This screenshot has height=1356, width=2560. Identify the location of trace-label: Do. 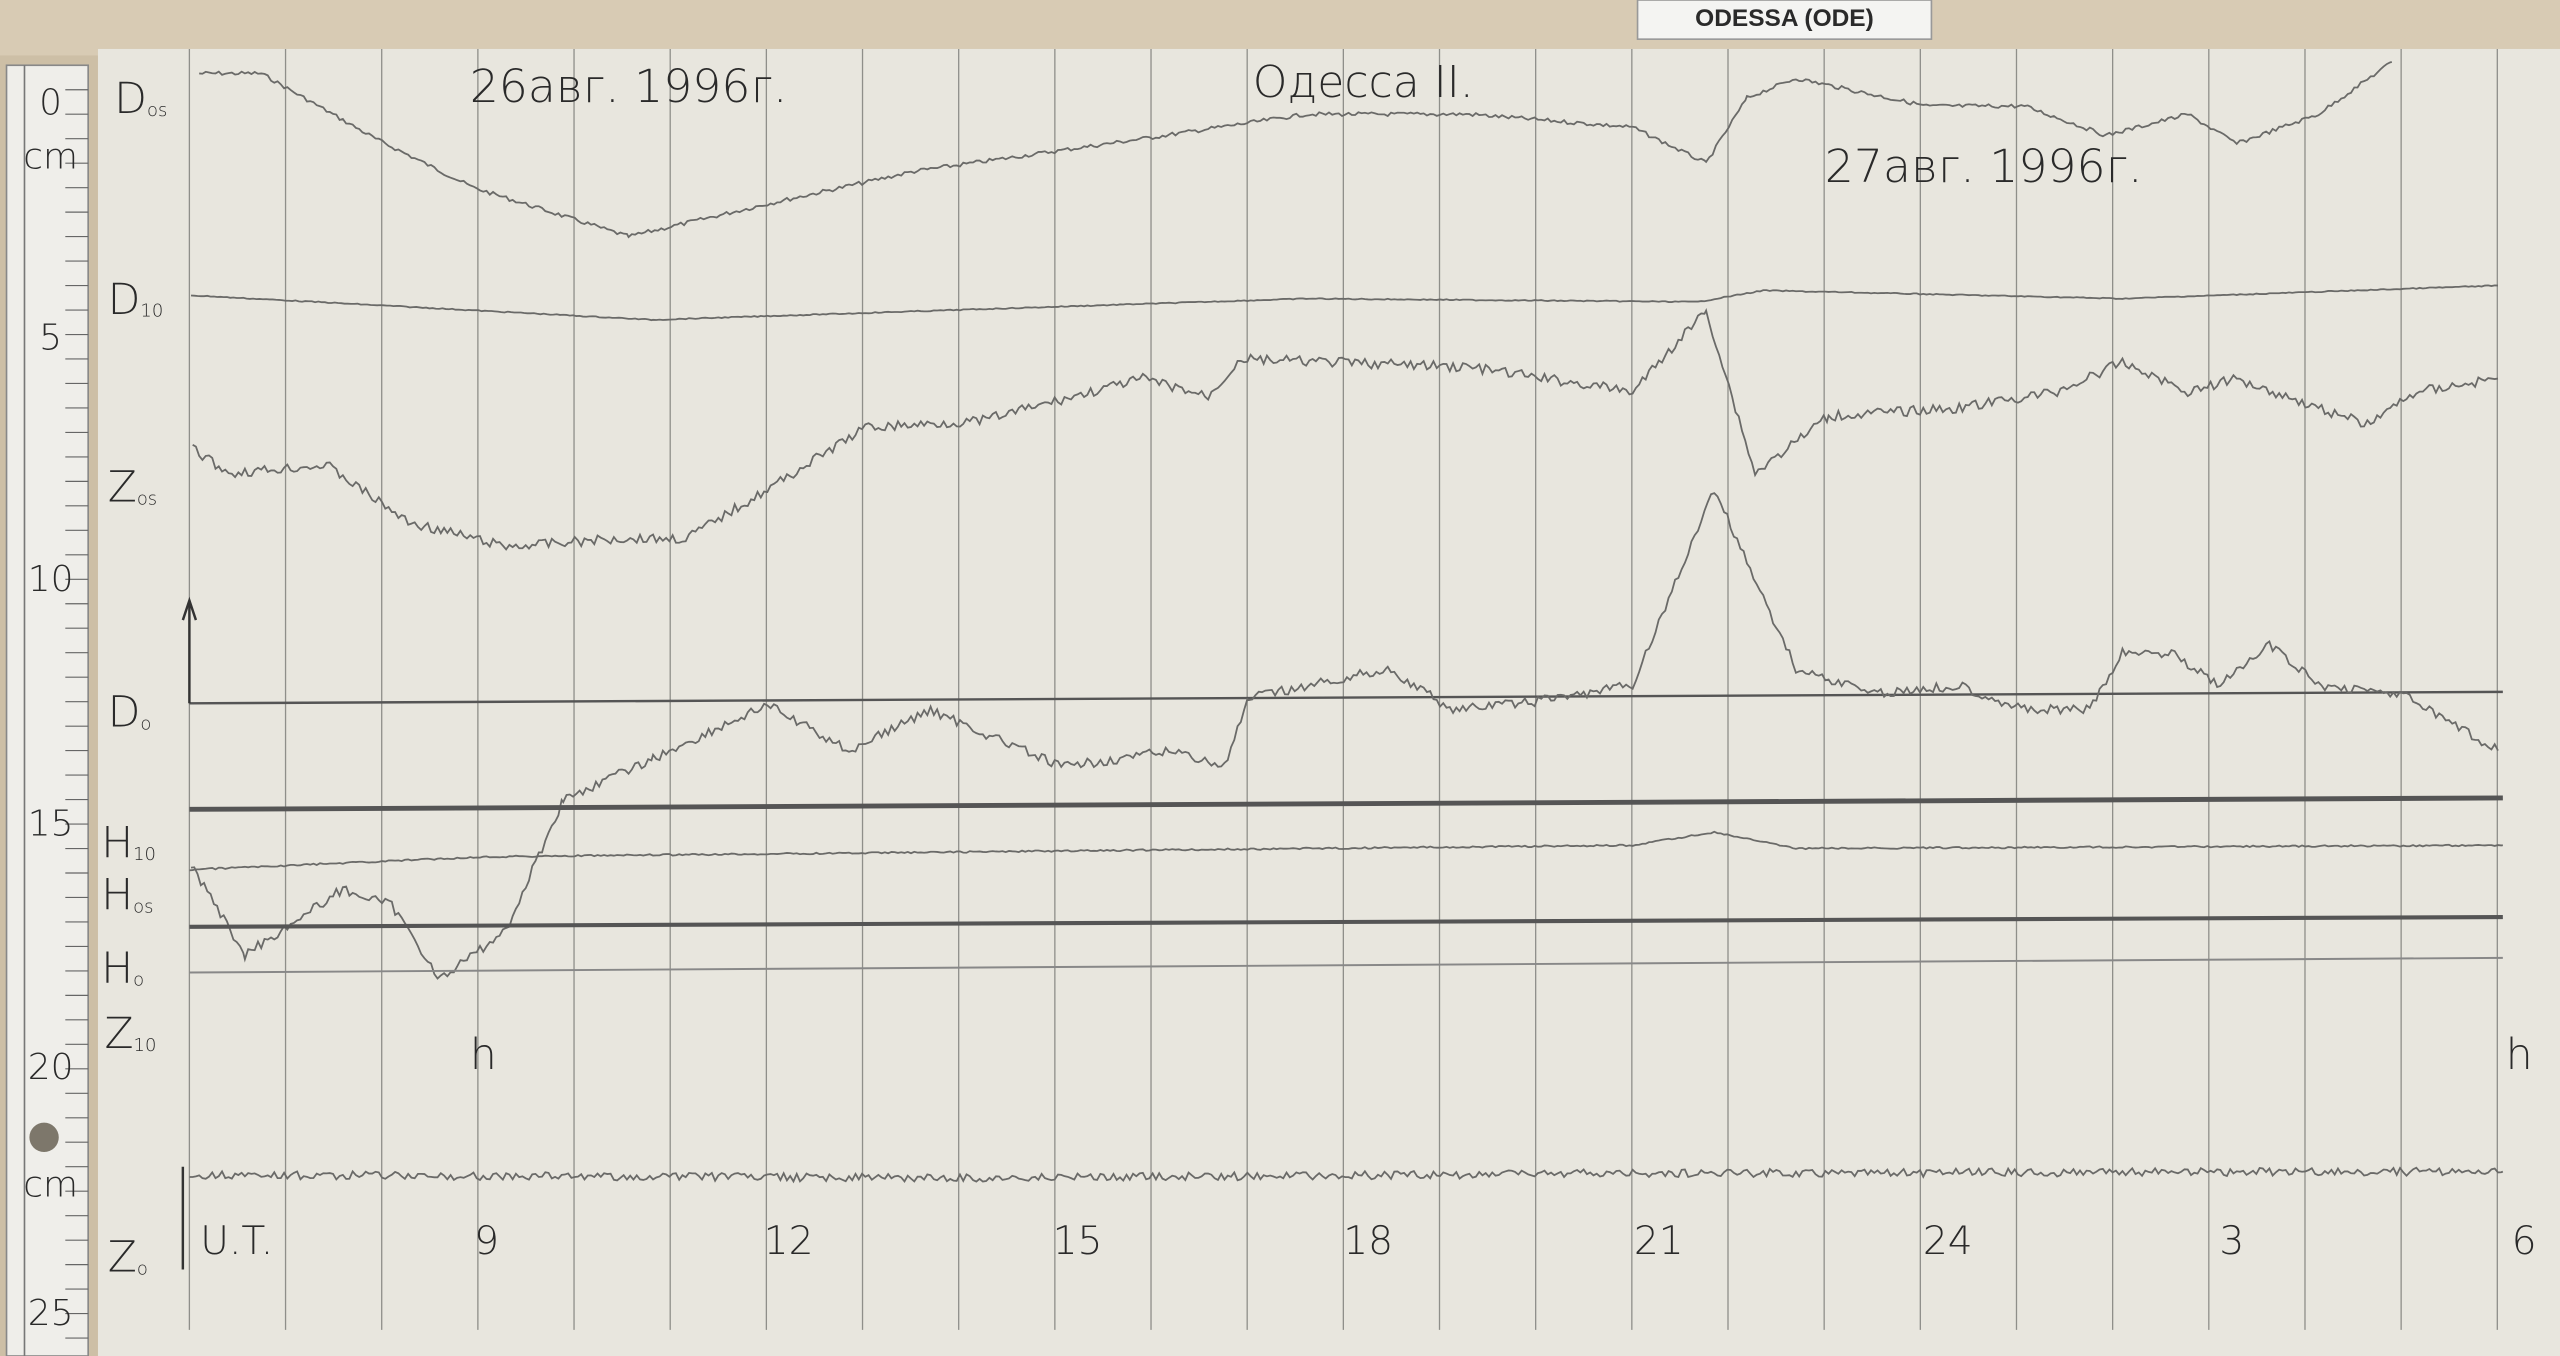
(130, 712).